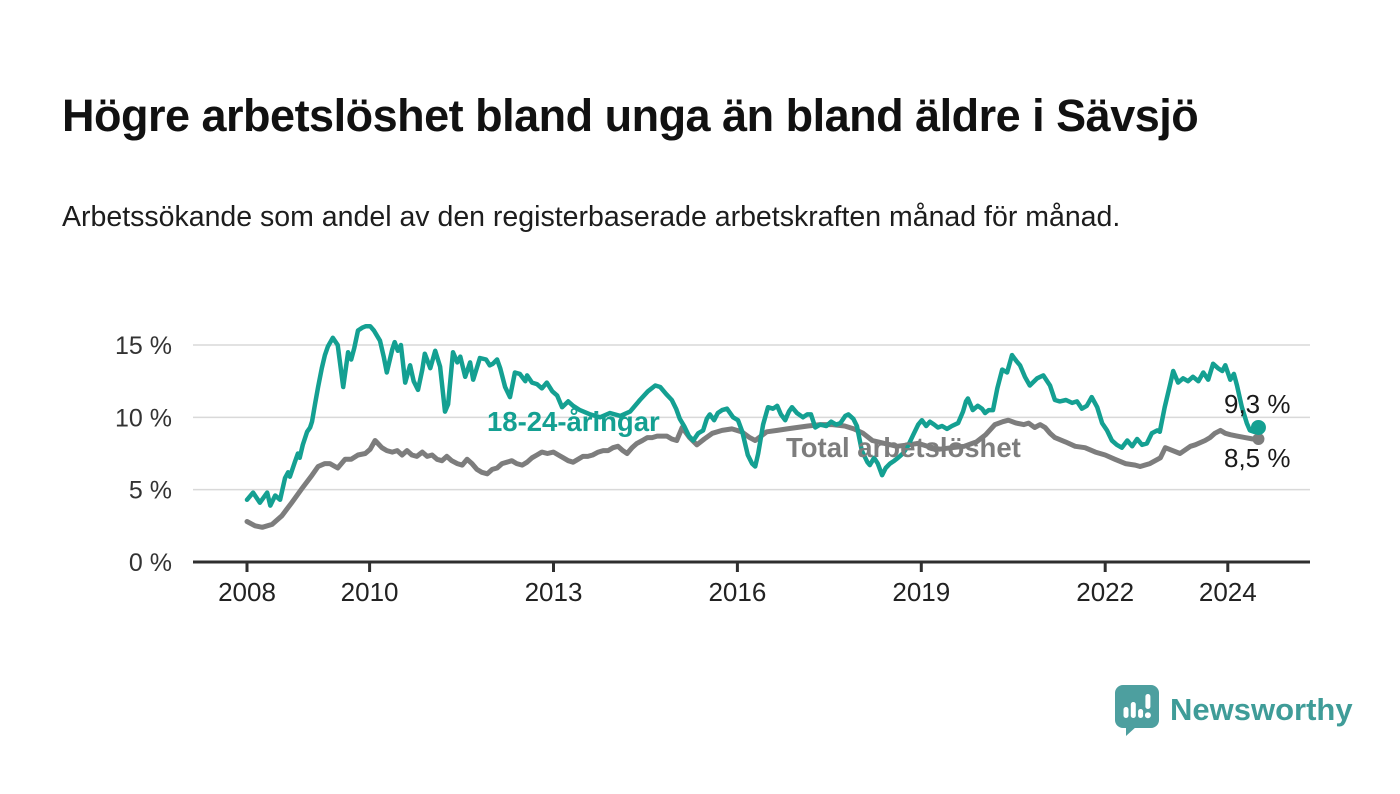 This screenshot has height=794, width=1400. I want to click on series-label: 18-24-åringar, so click(573, 421).